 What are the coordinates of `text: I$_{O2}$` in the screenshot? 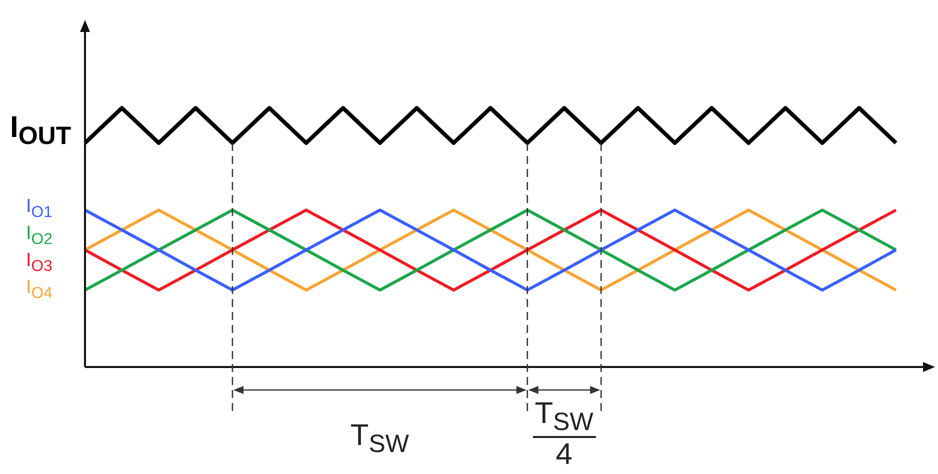 It's located at (39, 236).